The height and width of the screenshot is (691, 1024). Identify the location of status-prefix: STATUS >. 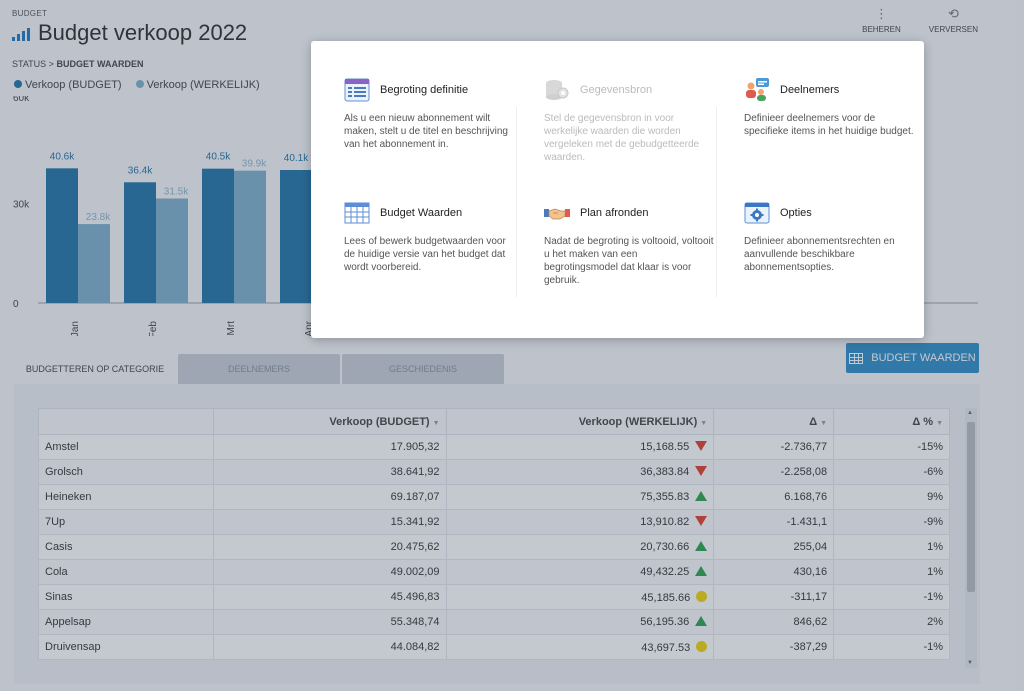
(33, 64).